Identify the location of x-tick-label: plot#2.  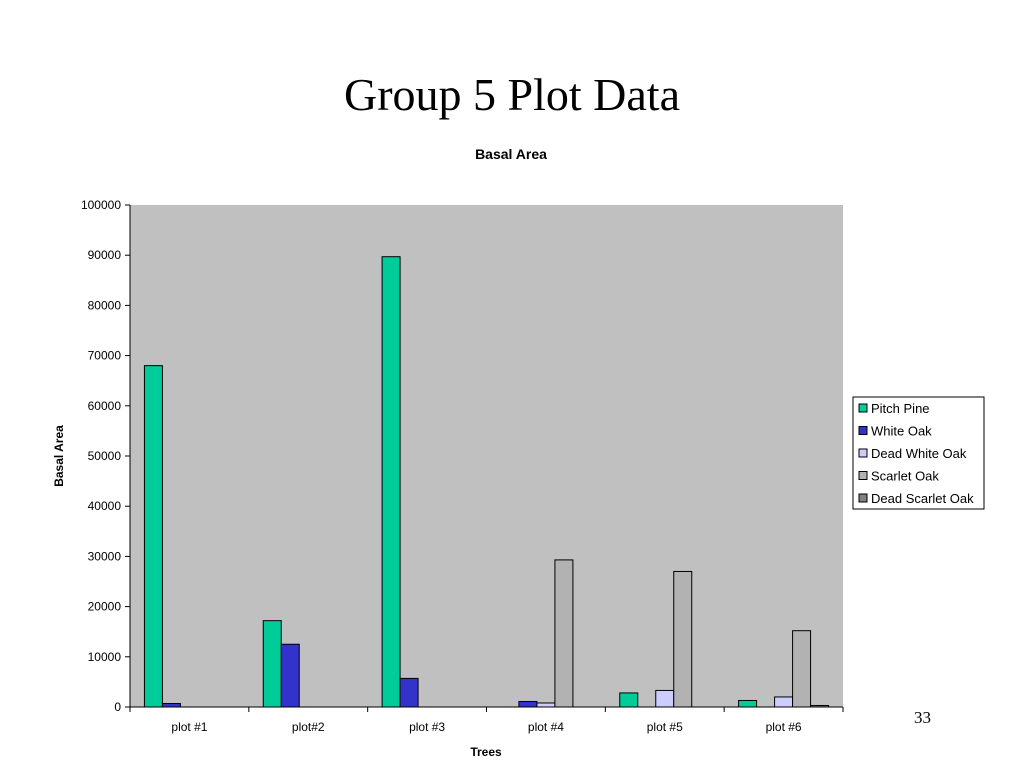
(308, 727).